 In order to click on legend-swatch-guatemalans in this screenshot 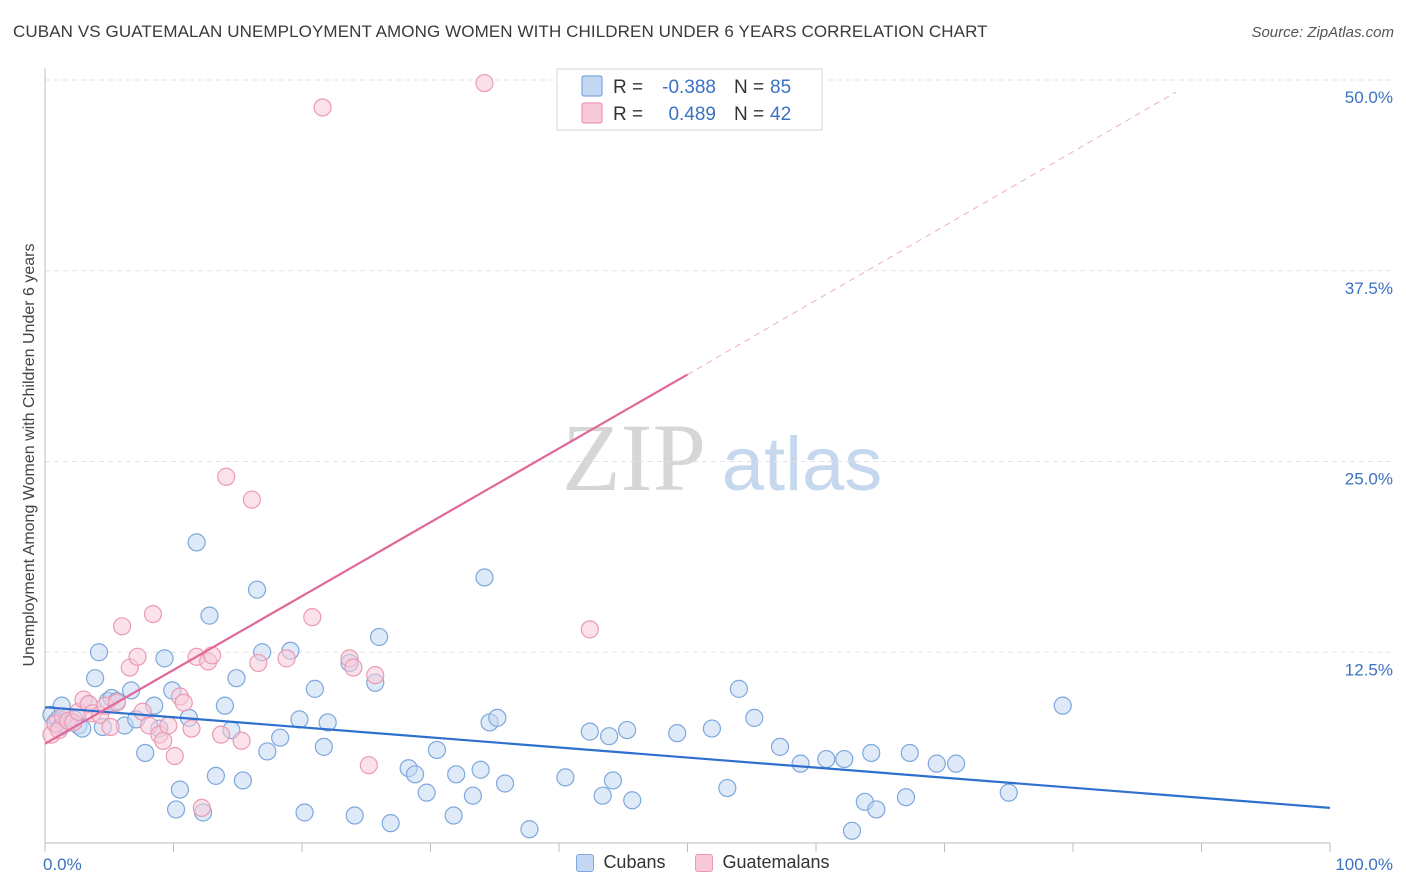, I will do `click(592, 113)`.